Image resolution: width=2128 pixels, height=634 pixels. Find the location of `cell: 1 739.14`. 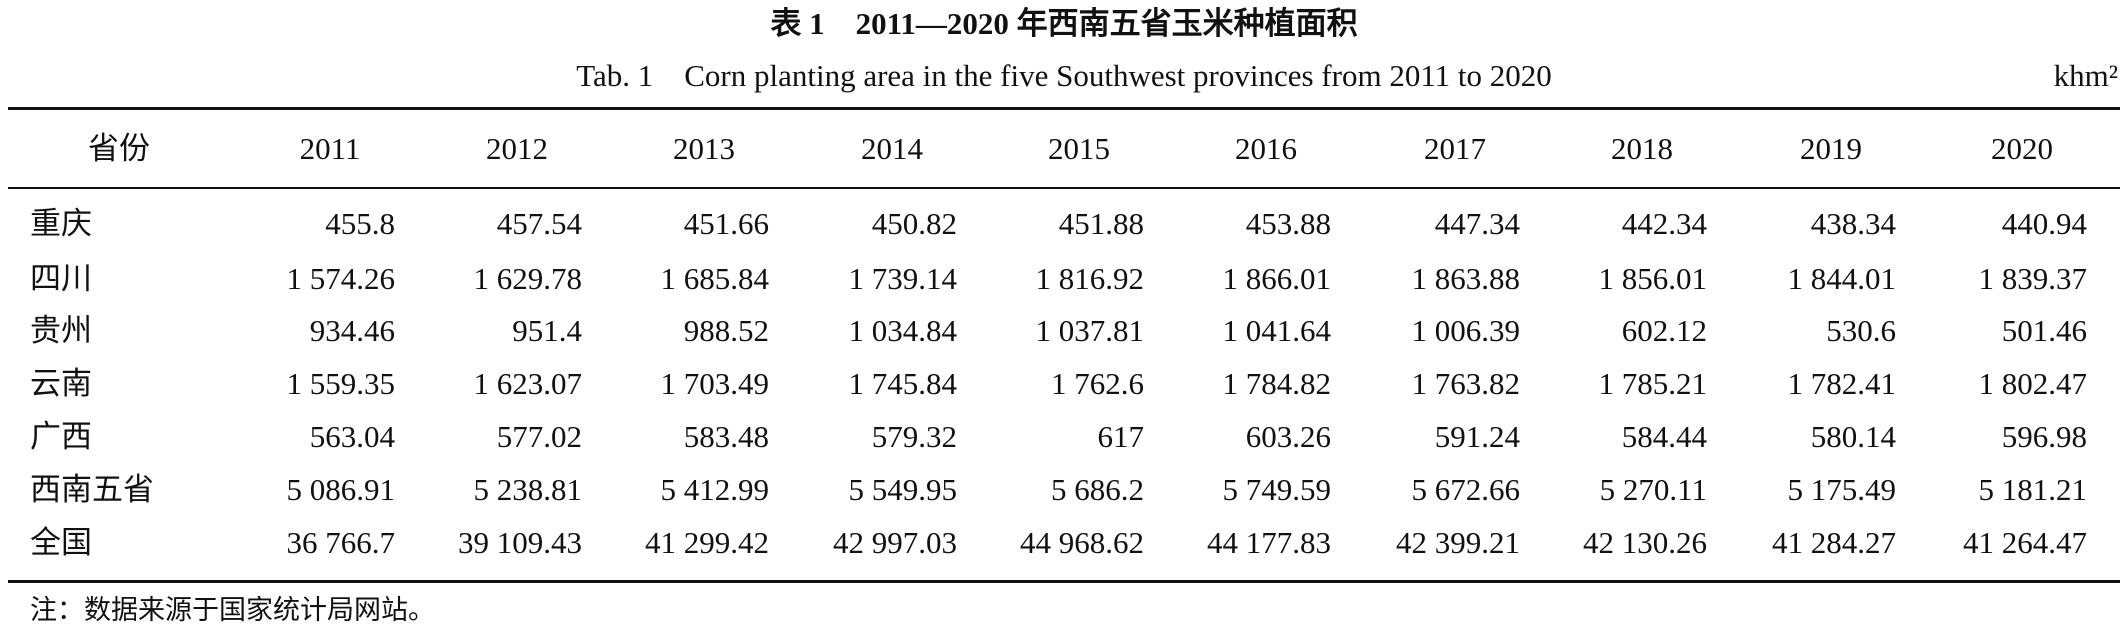

cell: 1 739.14 is located at coordinates (903, 278).